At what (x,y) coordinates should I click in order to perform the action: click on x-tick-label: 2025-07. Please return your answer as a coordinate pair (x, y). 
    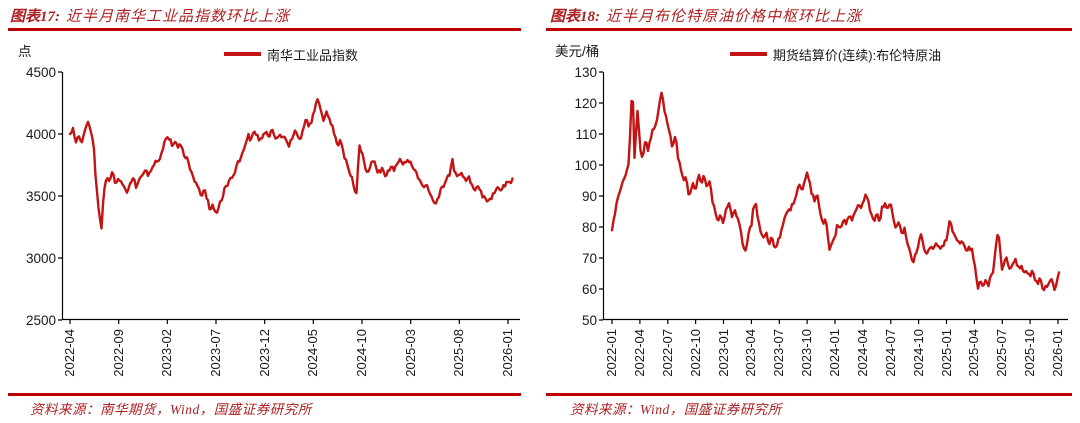
    Looking at the image, I should click on (1002, 353).